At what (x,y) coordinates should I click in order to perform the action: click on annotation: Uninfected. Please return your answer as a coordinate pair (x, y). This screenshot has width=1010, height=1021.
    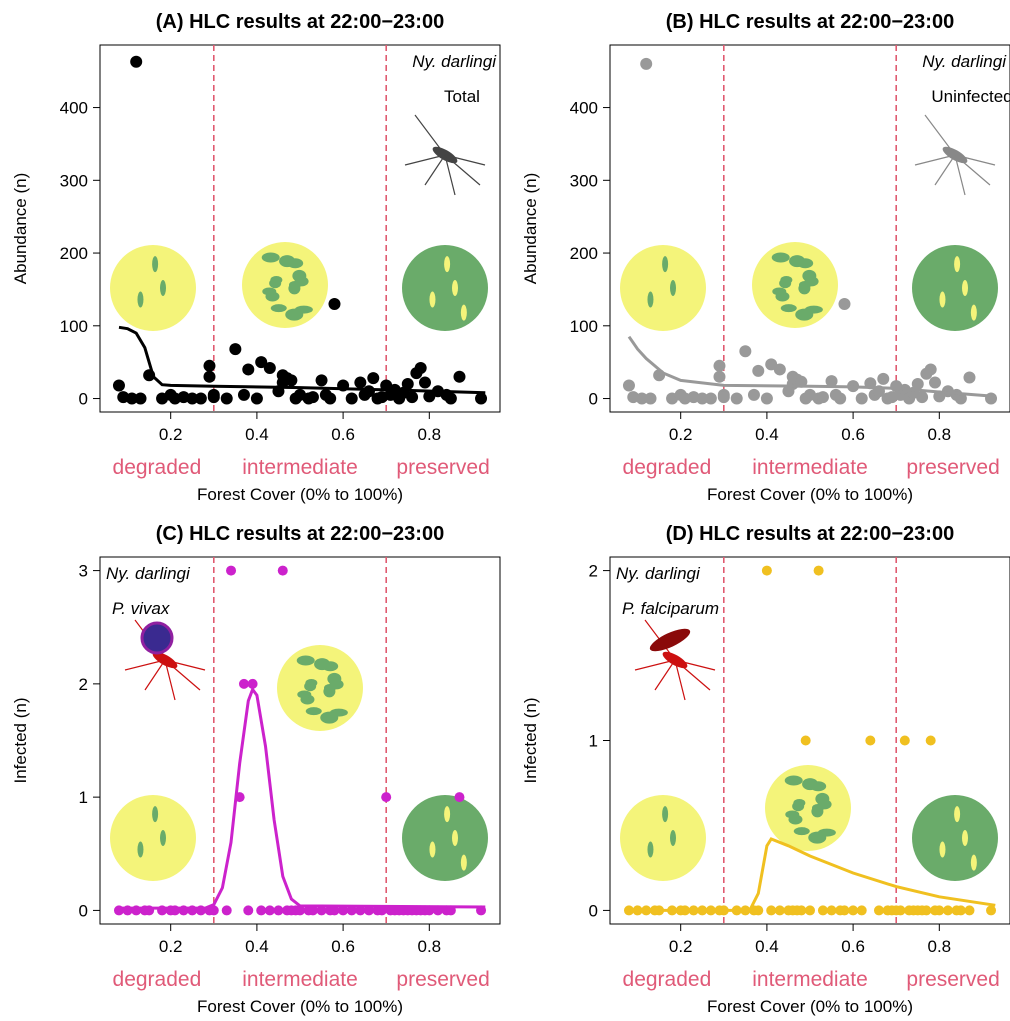
    Looking at the image, I should click on (970, 96).